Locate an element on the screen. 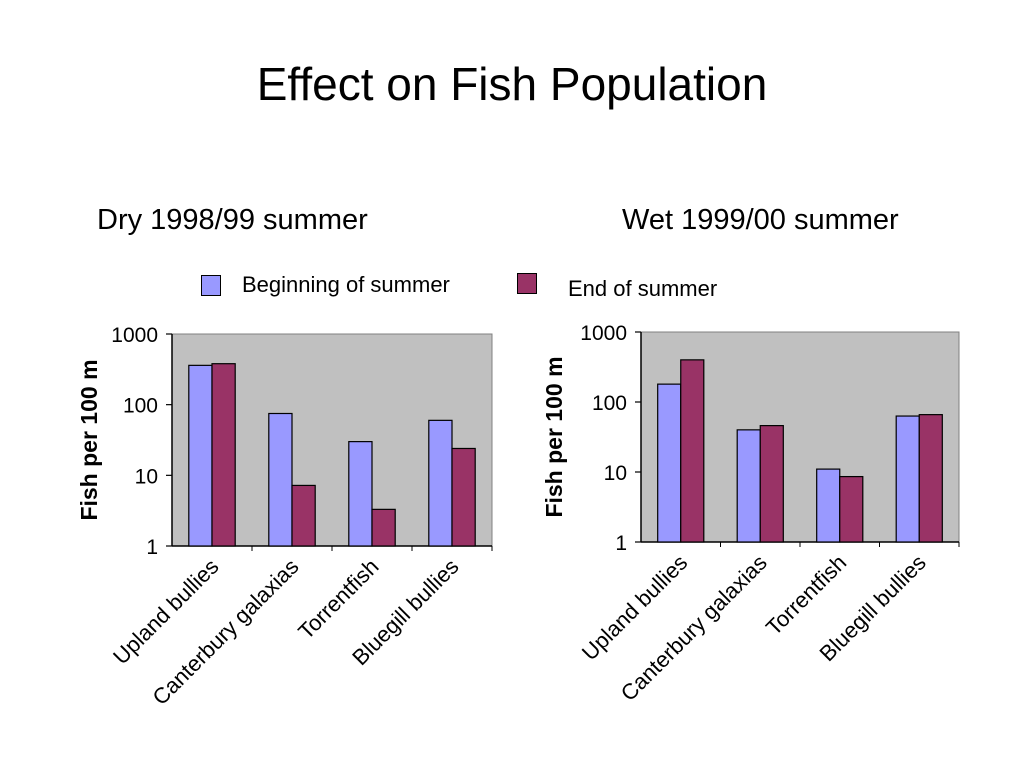  chart-title-wet: Wet 1999/00 summer is located at coordinates (760, 220).